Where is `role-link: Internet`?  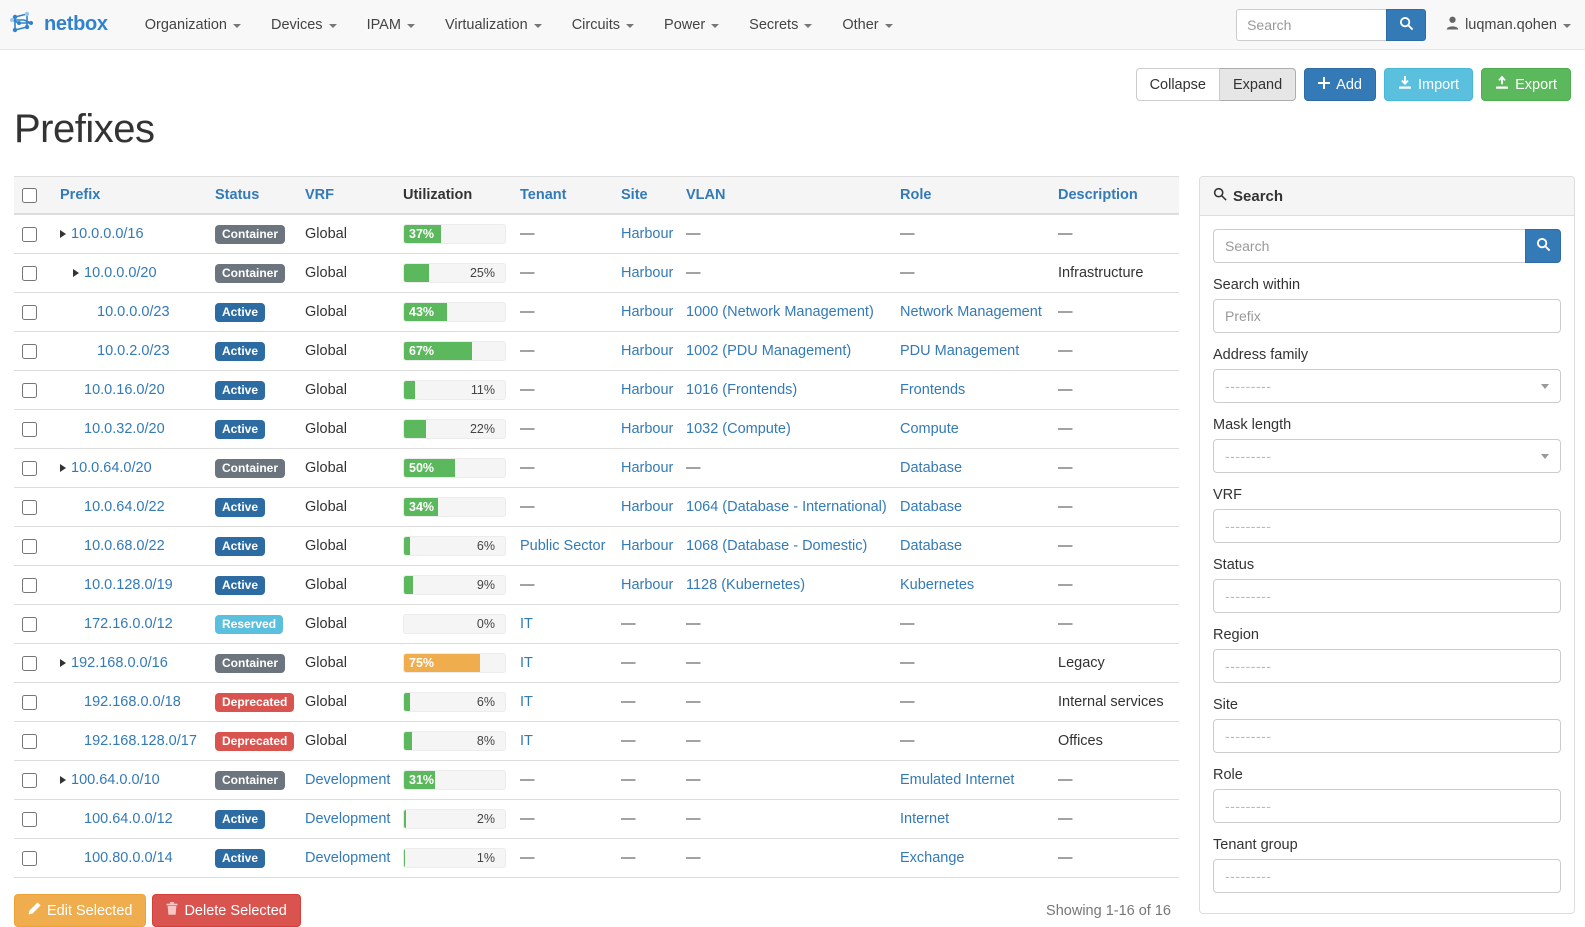
role-link: Internet is located at coordinates (925, 819).